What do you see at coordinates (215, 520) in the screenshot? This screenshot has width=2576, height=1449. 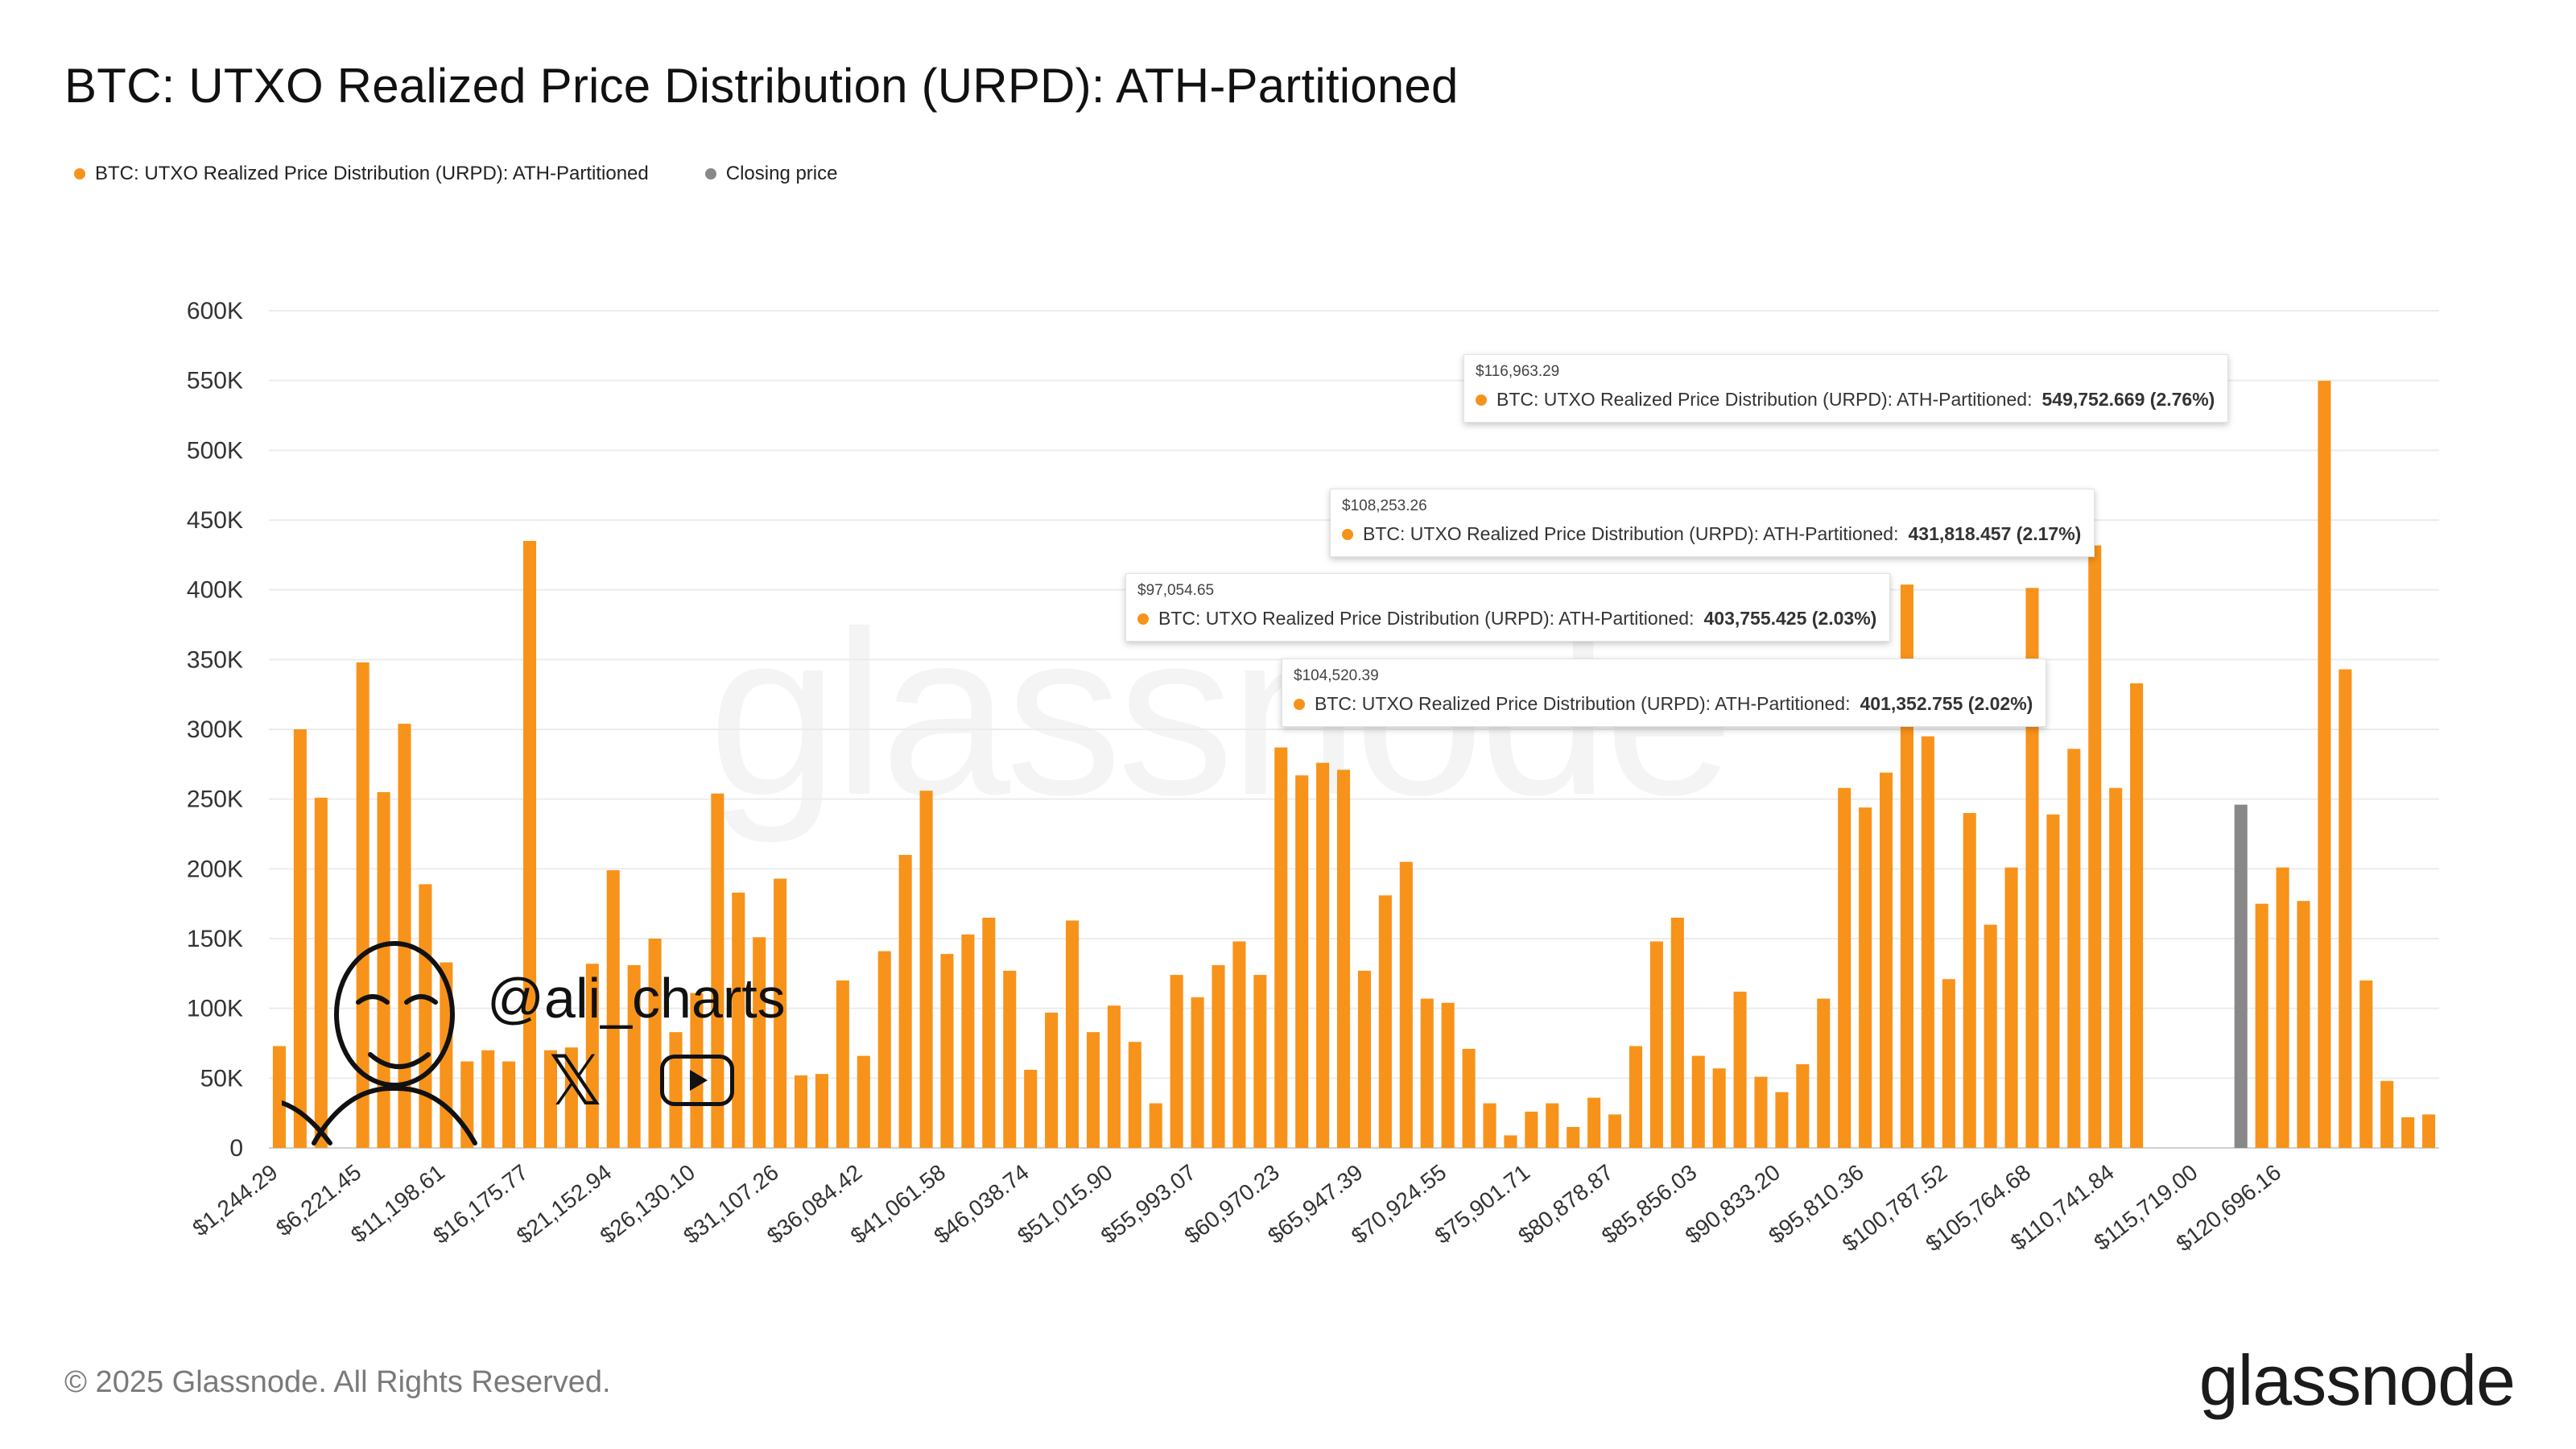 I see `y-tick-label: 450K` at bounding box center [215, 520].